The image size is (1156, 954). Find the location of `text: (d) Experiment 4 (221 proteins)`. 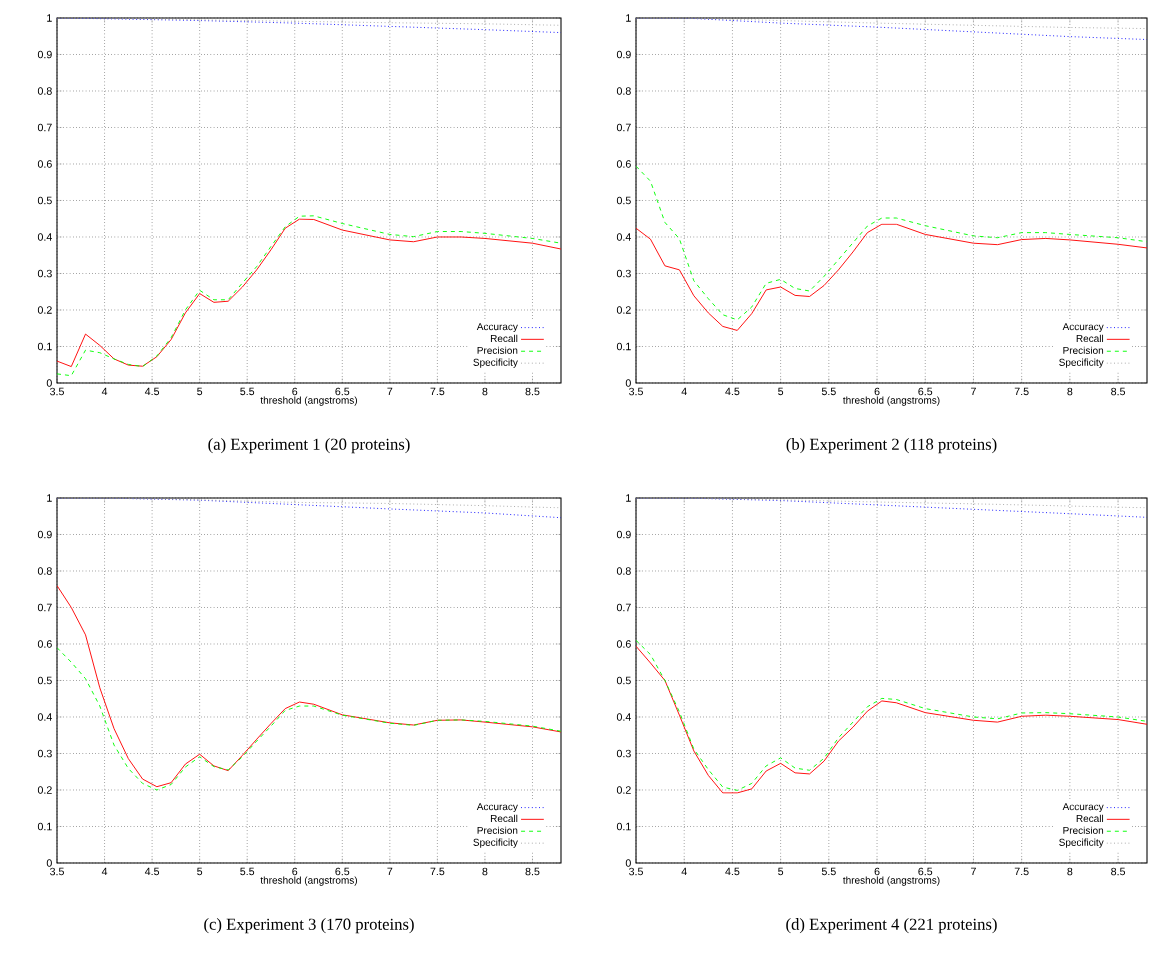

text: (d) Experiment 4 (221 proteins) is located at coordinates (891, 926).